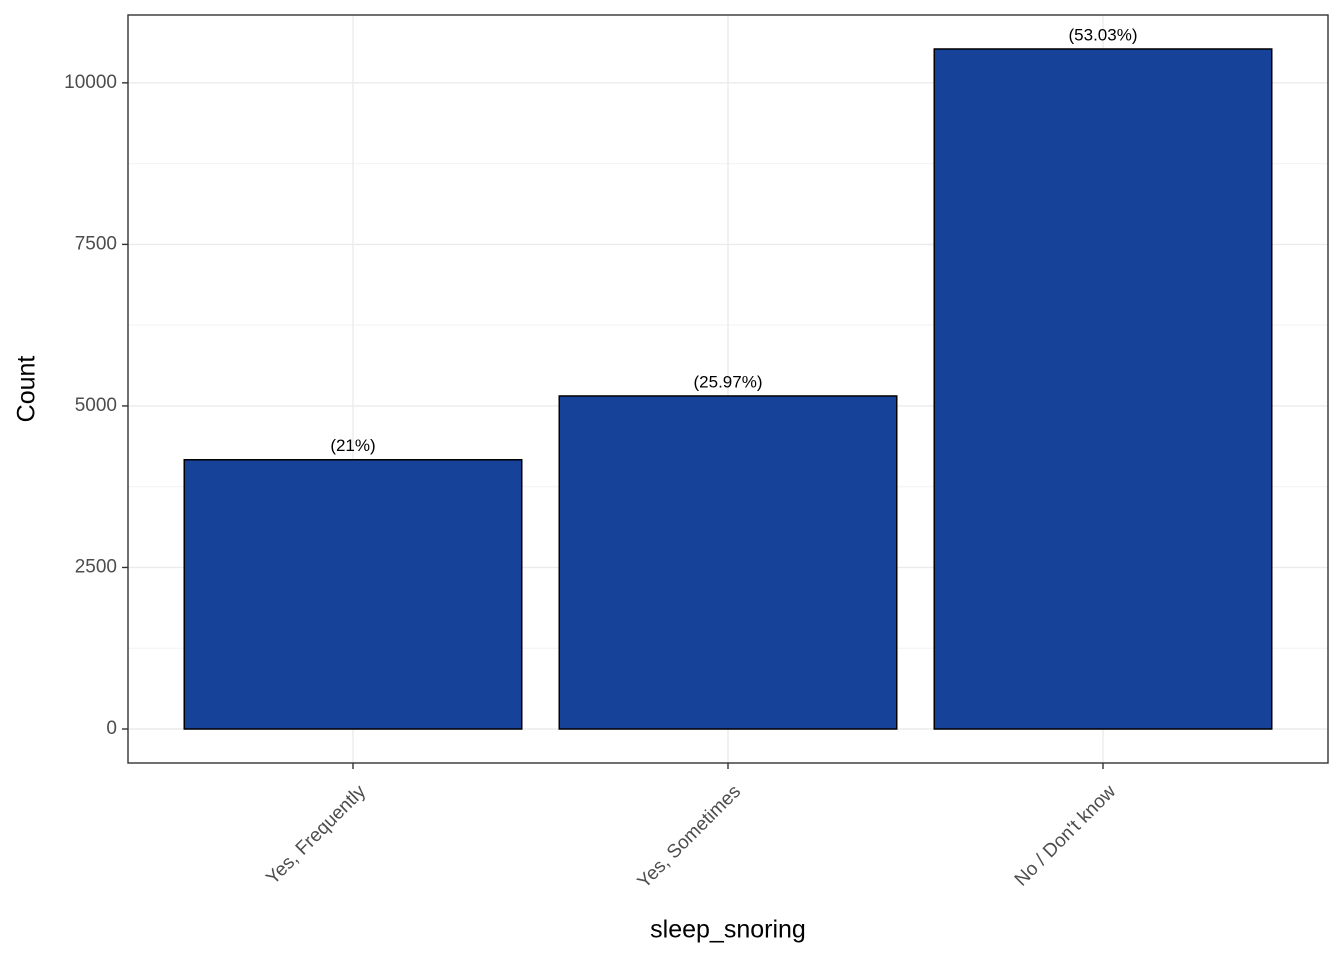 This screenshot has width=1344, height=960. What do you see at coordinates (96, 405) in the screenshot?
I see `y-tick-label: 5000` at bounding box center [96, 405].